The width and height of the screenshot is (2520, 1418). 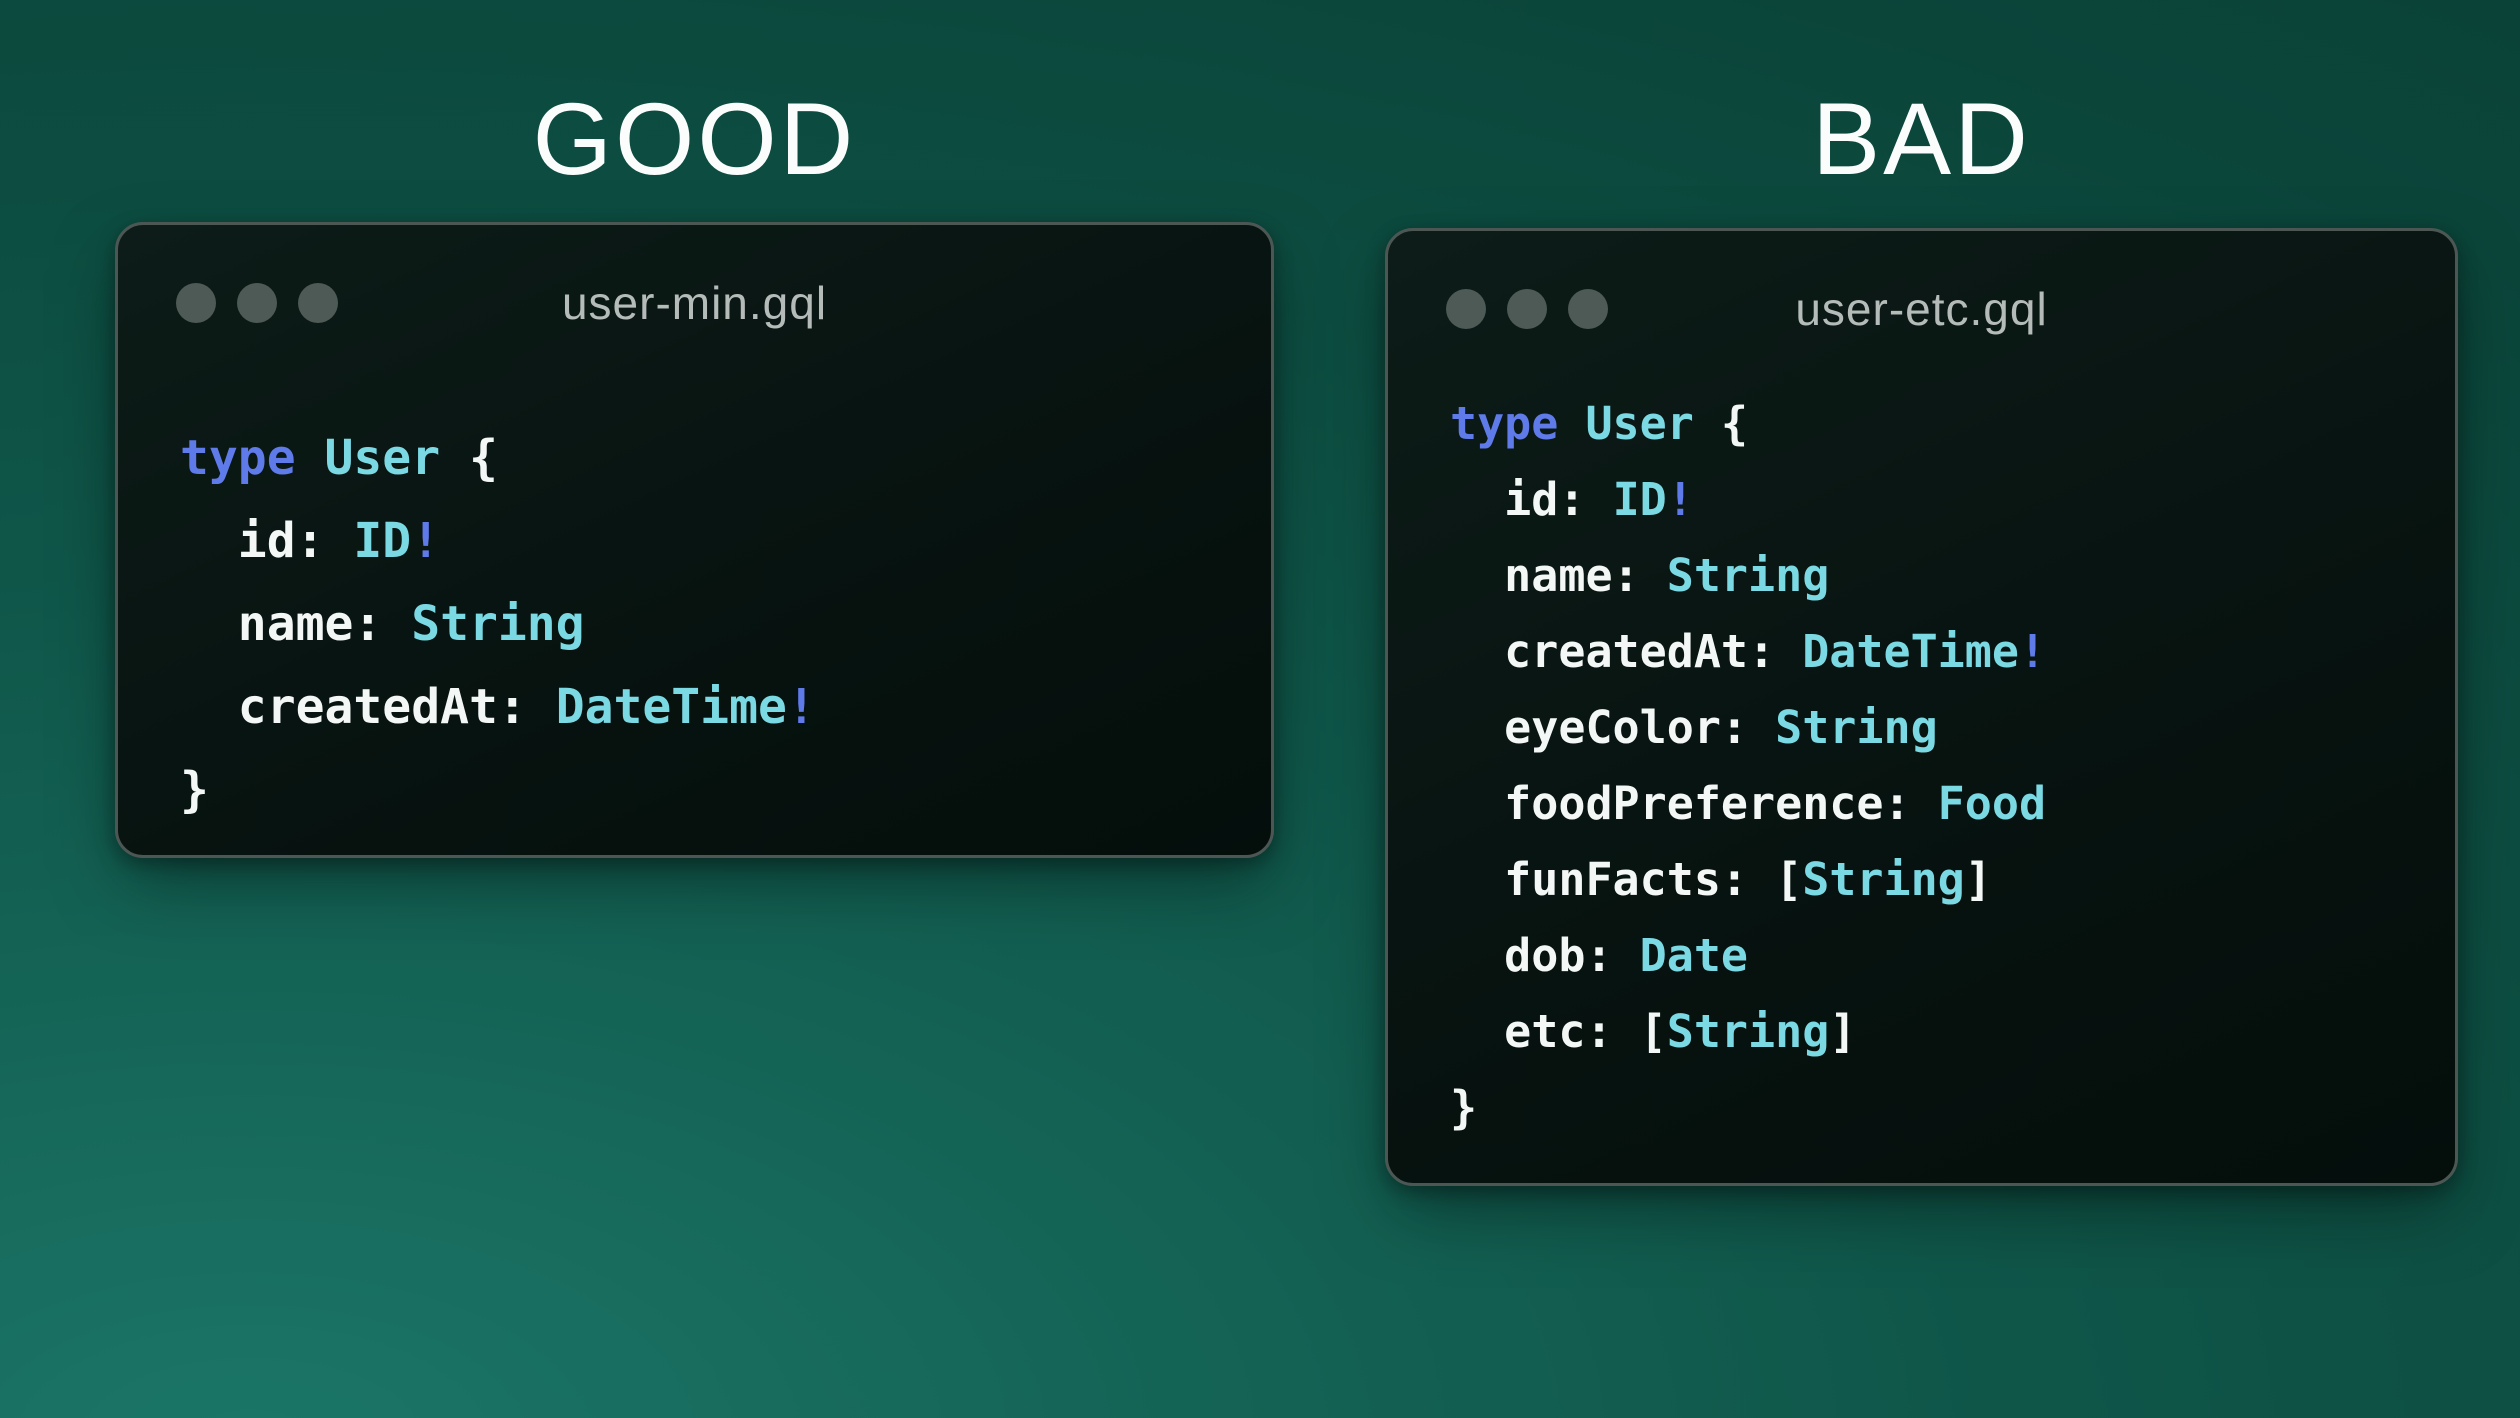 I want to click on window-title: user-etc.gql, so click(x=1921, y=309).